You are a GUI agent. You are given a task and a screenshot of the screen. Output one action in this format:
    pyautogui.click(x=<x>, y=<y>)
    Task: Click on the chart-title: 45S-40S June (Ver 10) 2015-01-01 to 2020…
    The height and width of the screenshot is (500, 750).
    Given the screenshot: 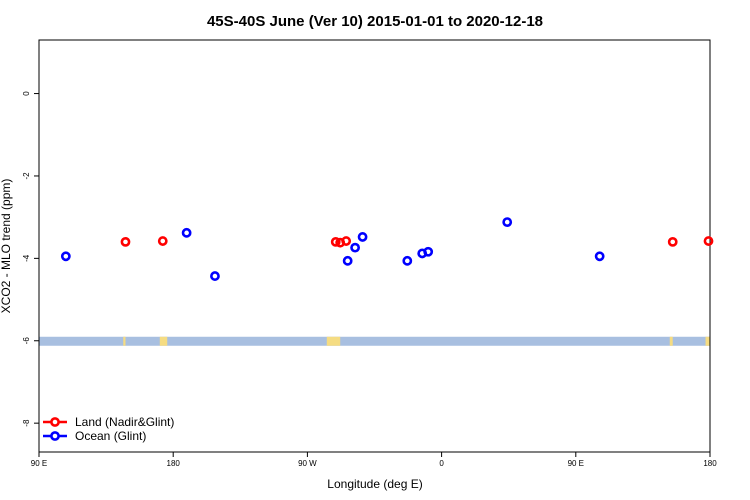 What is the action you would take?
    pyautogui.click(x=375, y=21)
    